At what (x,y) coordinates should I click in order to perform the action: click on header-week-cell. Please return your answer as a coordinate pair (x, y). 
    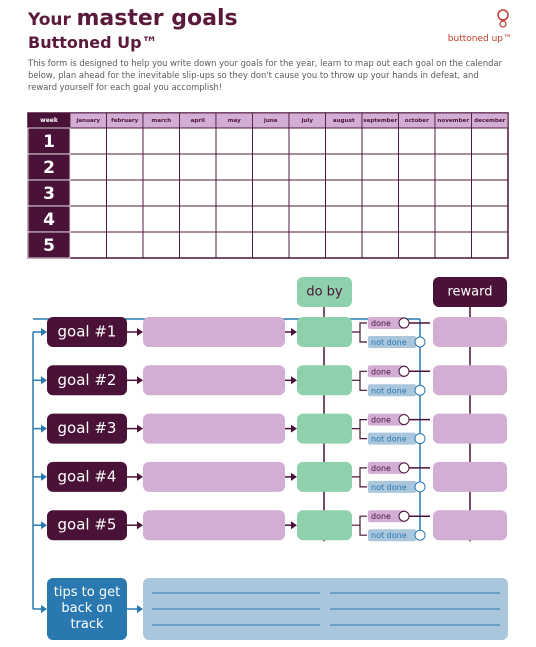
    Looking at the image, I should click on (49, 120).